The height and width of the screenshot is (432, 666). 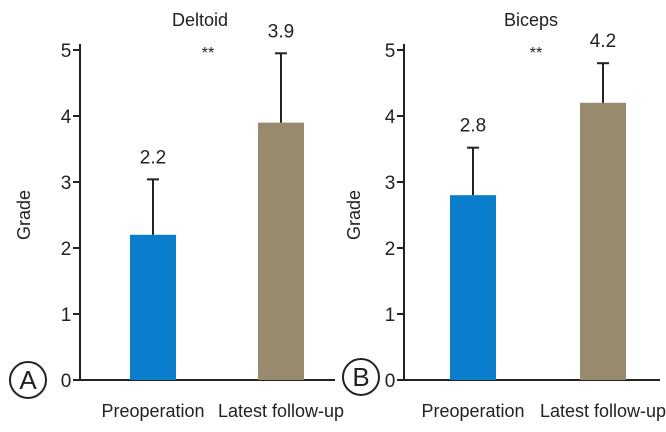 I want to click on panel-label: A, so click(x=28, y=380).